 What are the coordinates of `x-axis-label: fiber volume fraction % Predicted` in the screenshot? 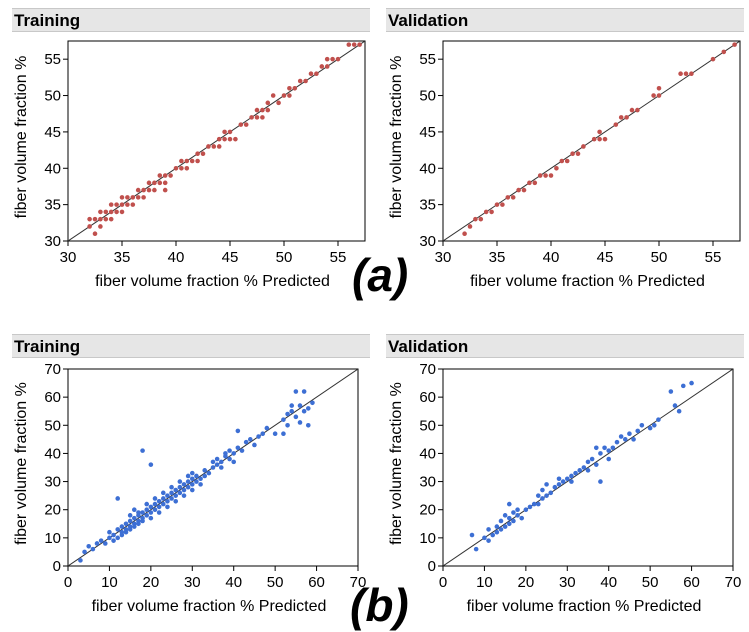 It's located at (212, 281).